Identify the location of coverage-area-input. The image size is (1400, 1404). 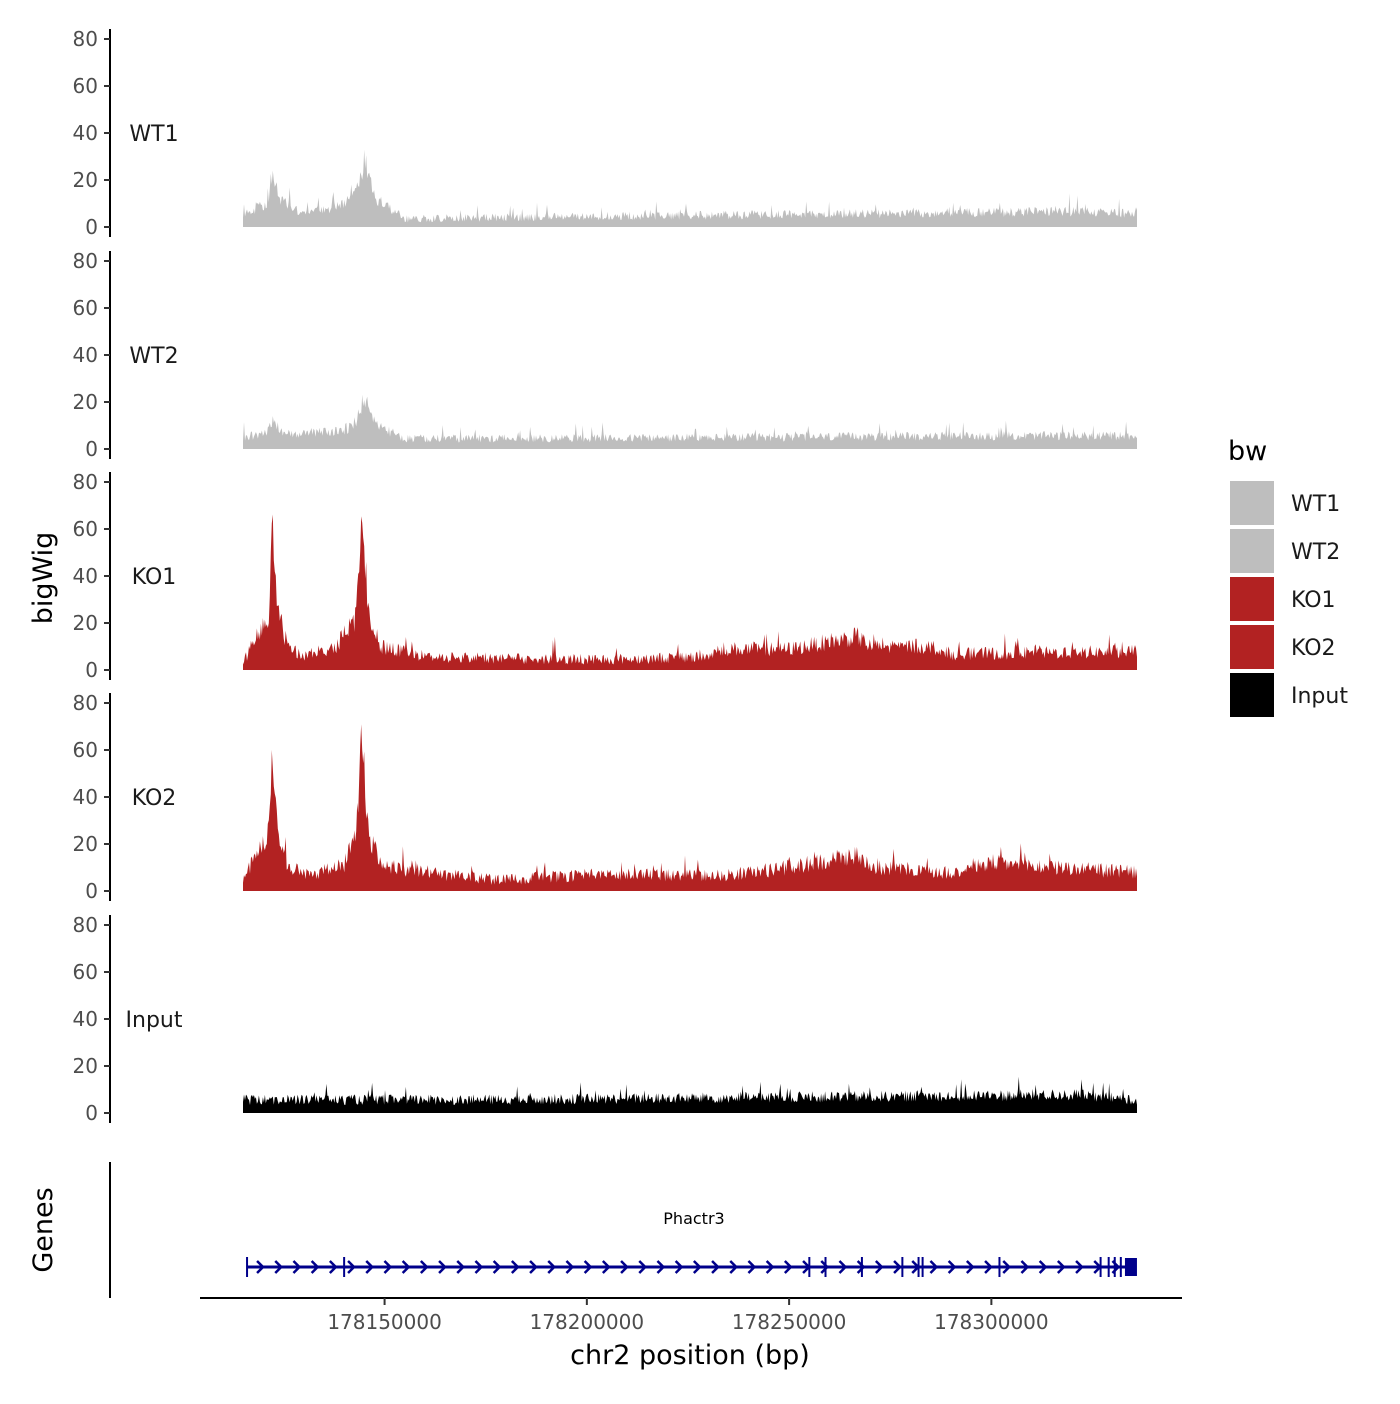
(690, 1094).